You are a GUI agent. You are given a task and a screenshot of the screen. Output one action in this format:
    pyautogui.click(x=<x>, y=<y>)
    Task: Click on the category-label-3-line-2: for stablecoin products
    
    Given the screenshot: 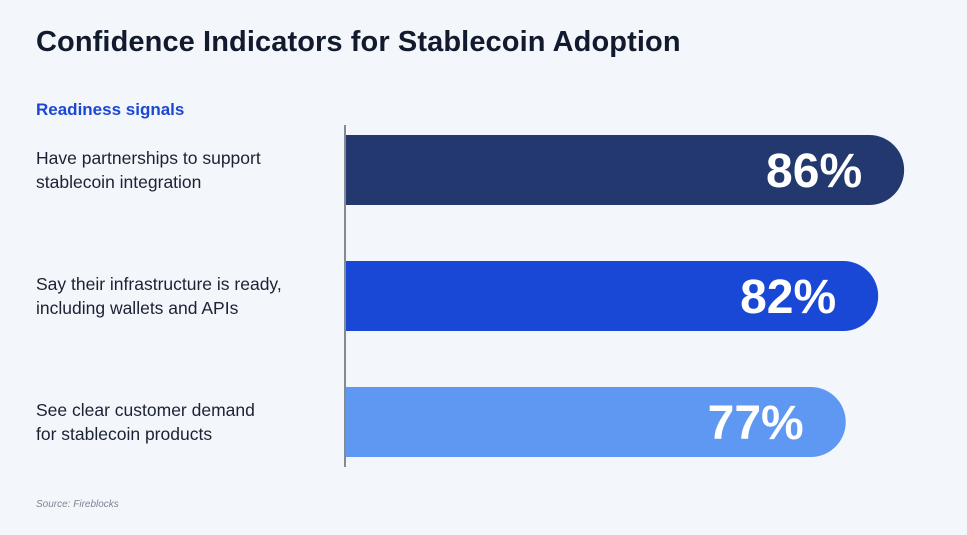 What is the action you would take?
    pyautogui.click(x=124, y=434)
    